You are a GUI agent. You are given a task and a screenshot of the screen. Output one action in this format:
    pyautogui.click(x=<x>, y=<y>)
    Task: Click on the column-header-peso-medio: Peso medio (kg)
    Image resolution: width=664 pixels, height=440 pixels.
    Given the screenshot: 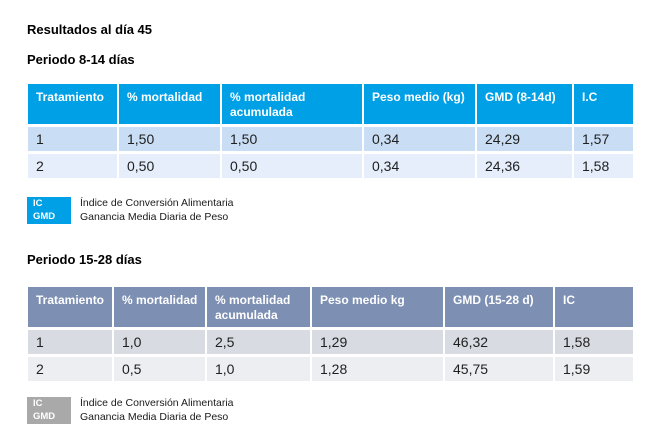 What is the action you would take?
    pyautogui.click(x=419, y=105)
    